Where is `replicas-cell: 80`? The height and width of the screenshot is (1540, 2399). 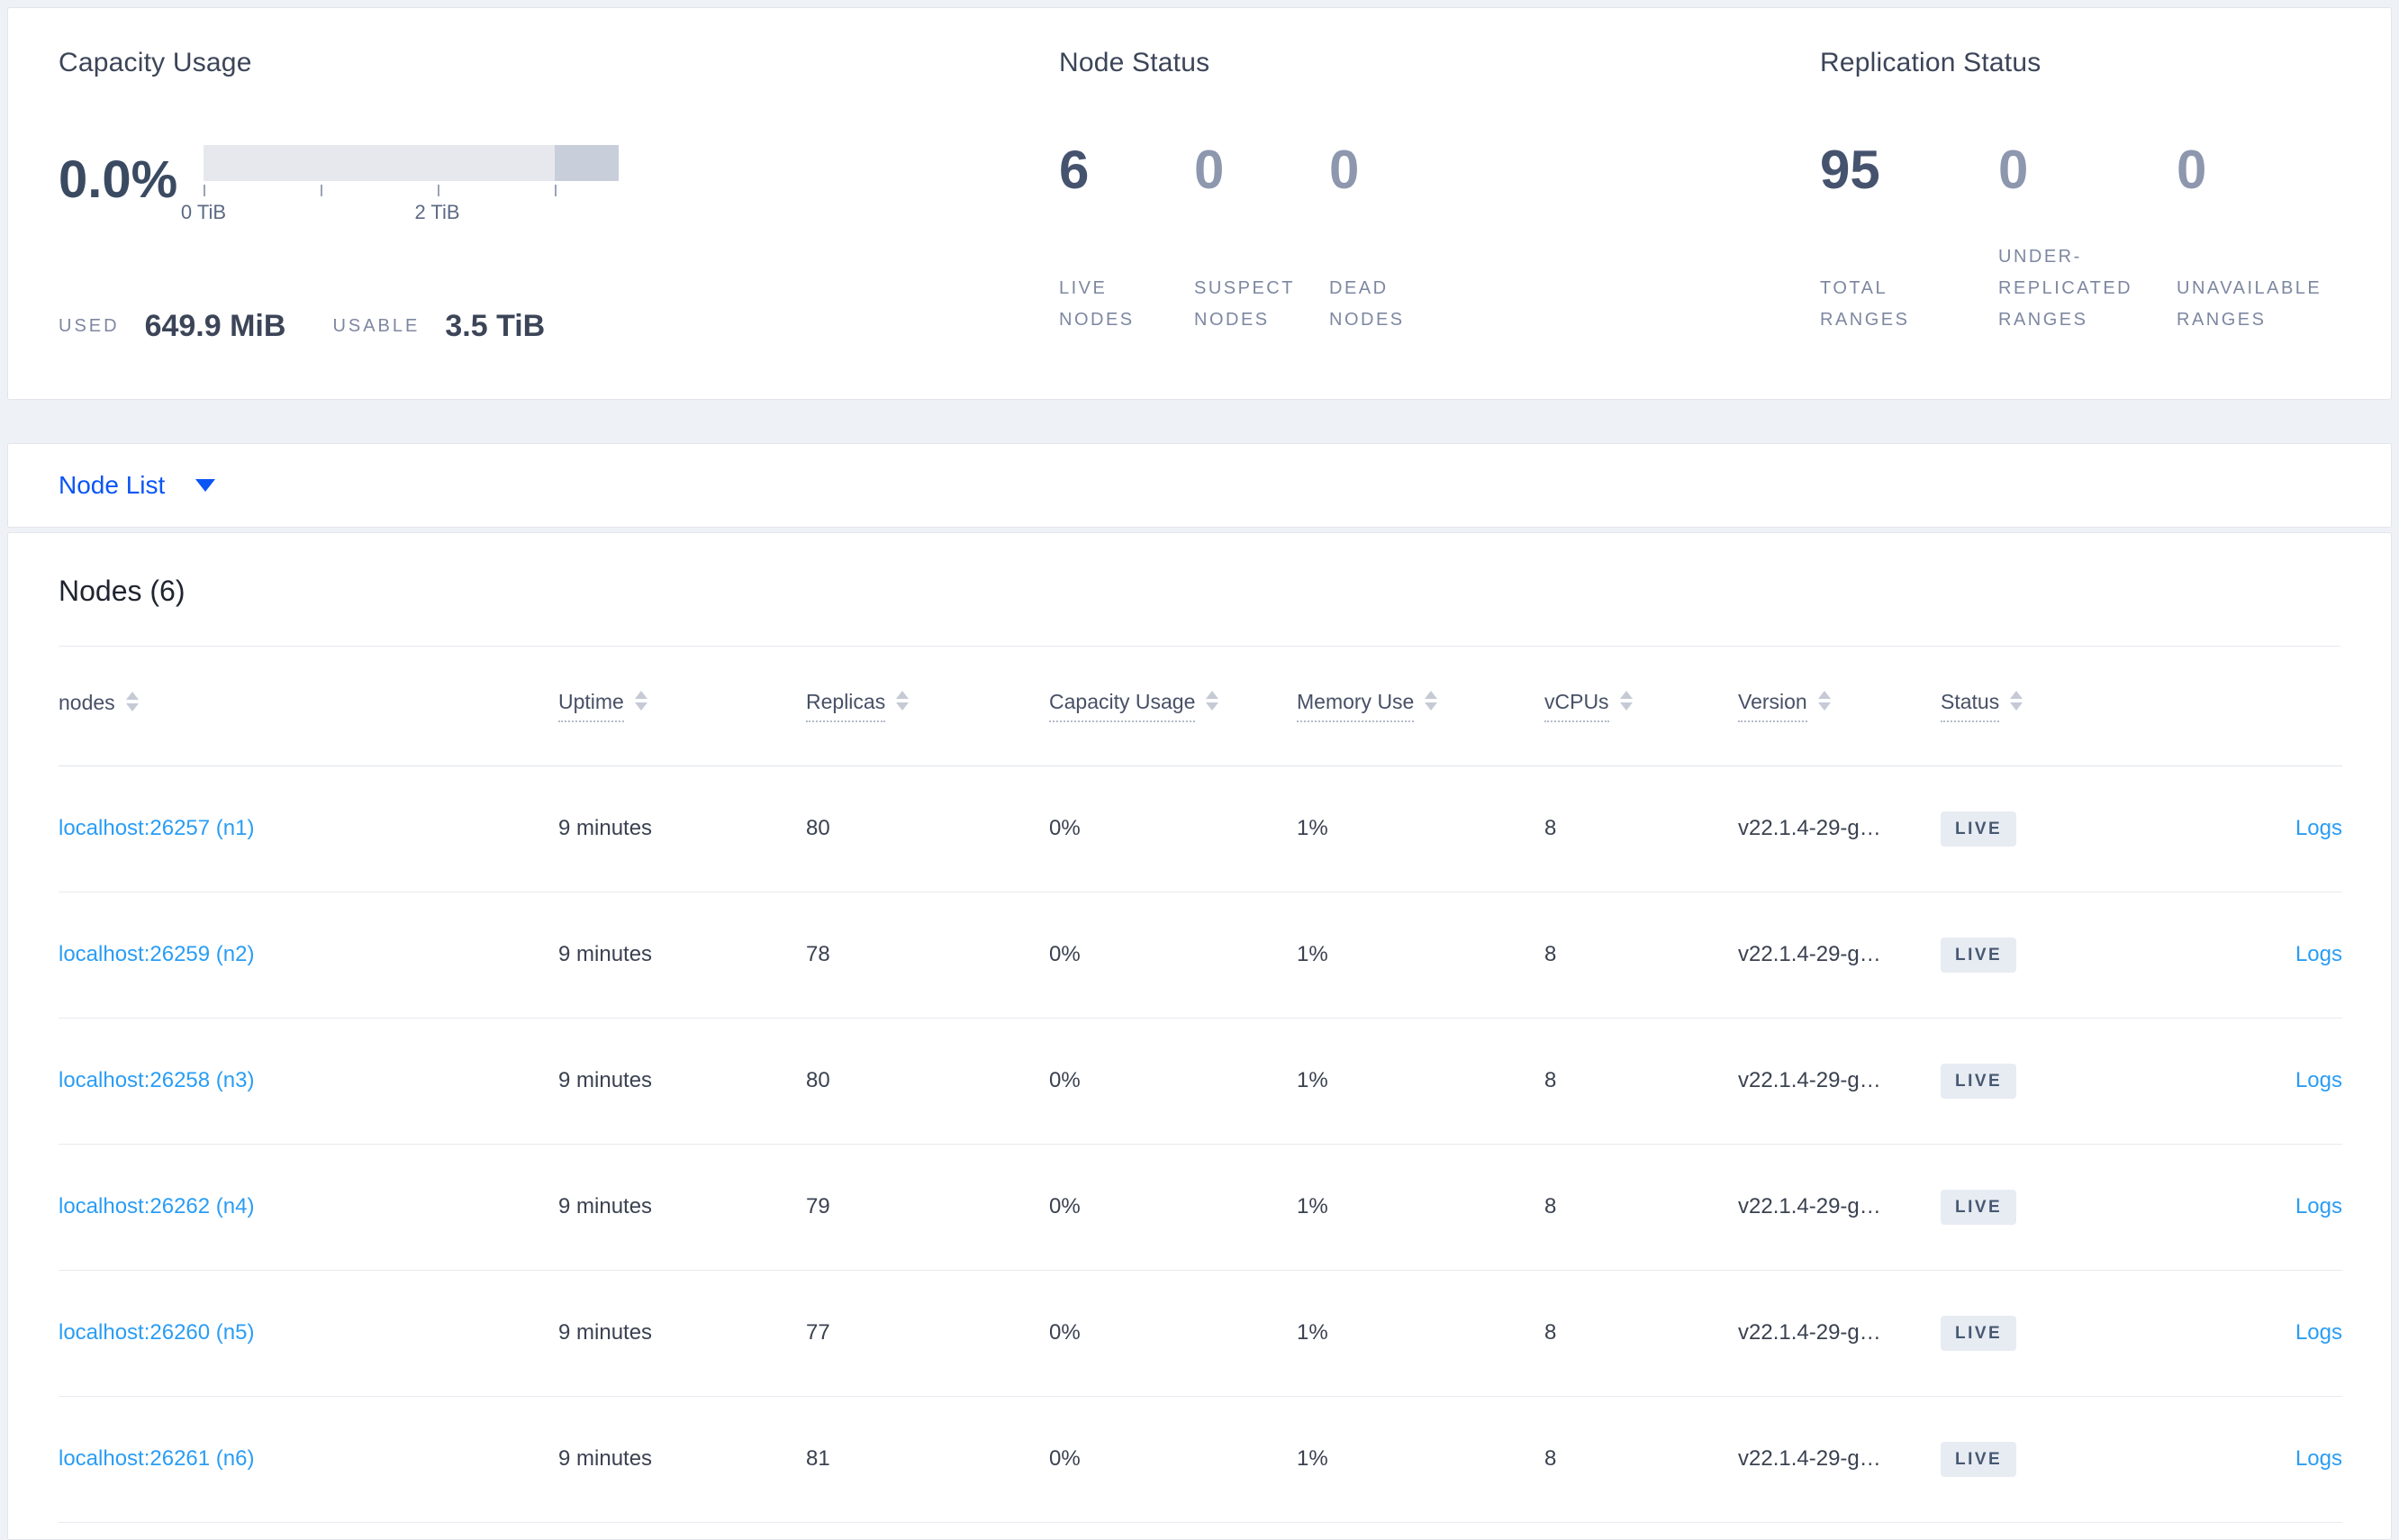
replicas-cell: 80 is located at coordinates (927, 828).